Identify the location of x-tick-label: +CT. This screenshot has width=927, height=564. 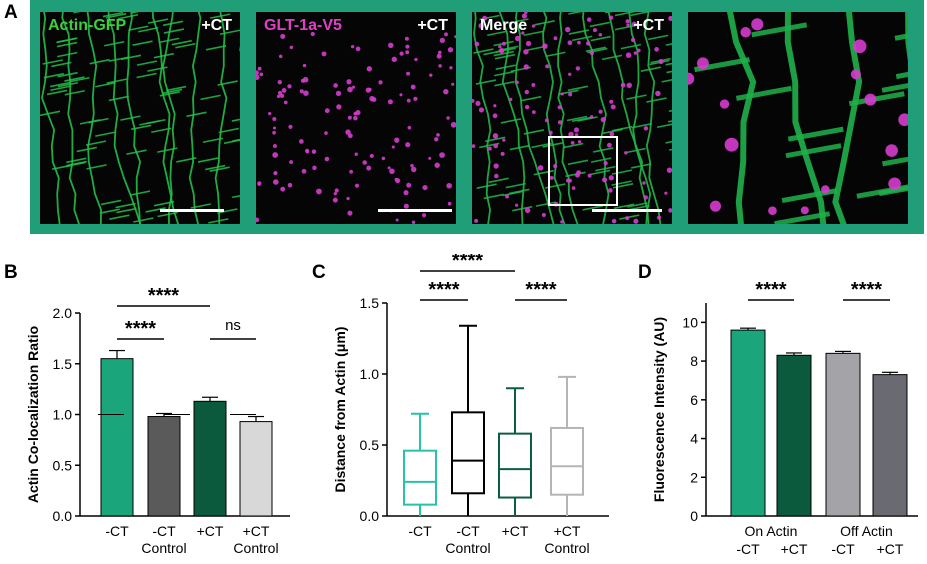
(210, 531).